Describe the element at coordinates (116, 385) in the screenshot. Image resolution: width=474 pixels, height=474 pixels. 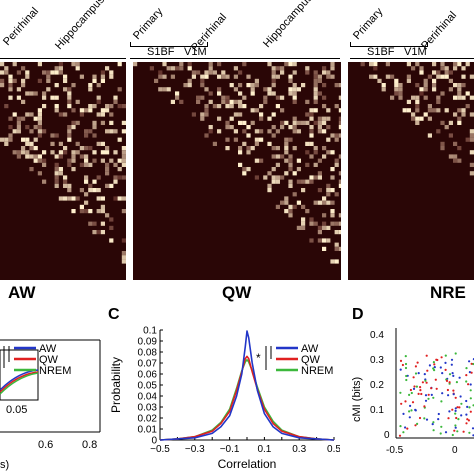
I see `panel-c-ylabel: Probability` at that location.